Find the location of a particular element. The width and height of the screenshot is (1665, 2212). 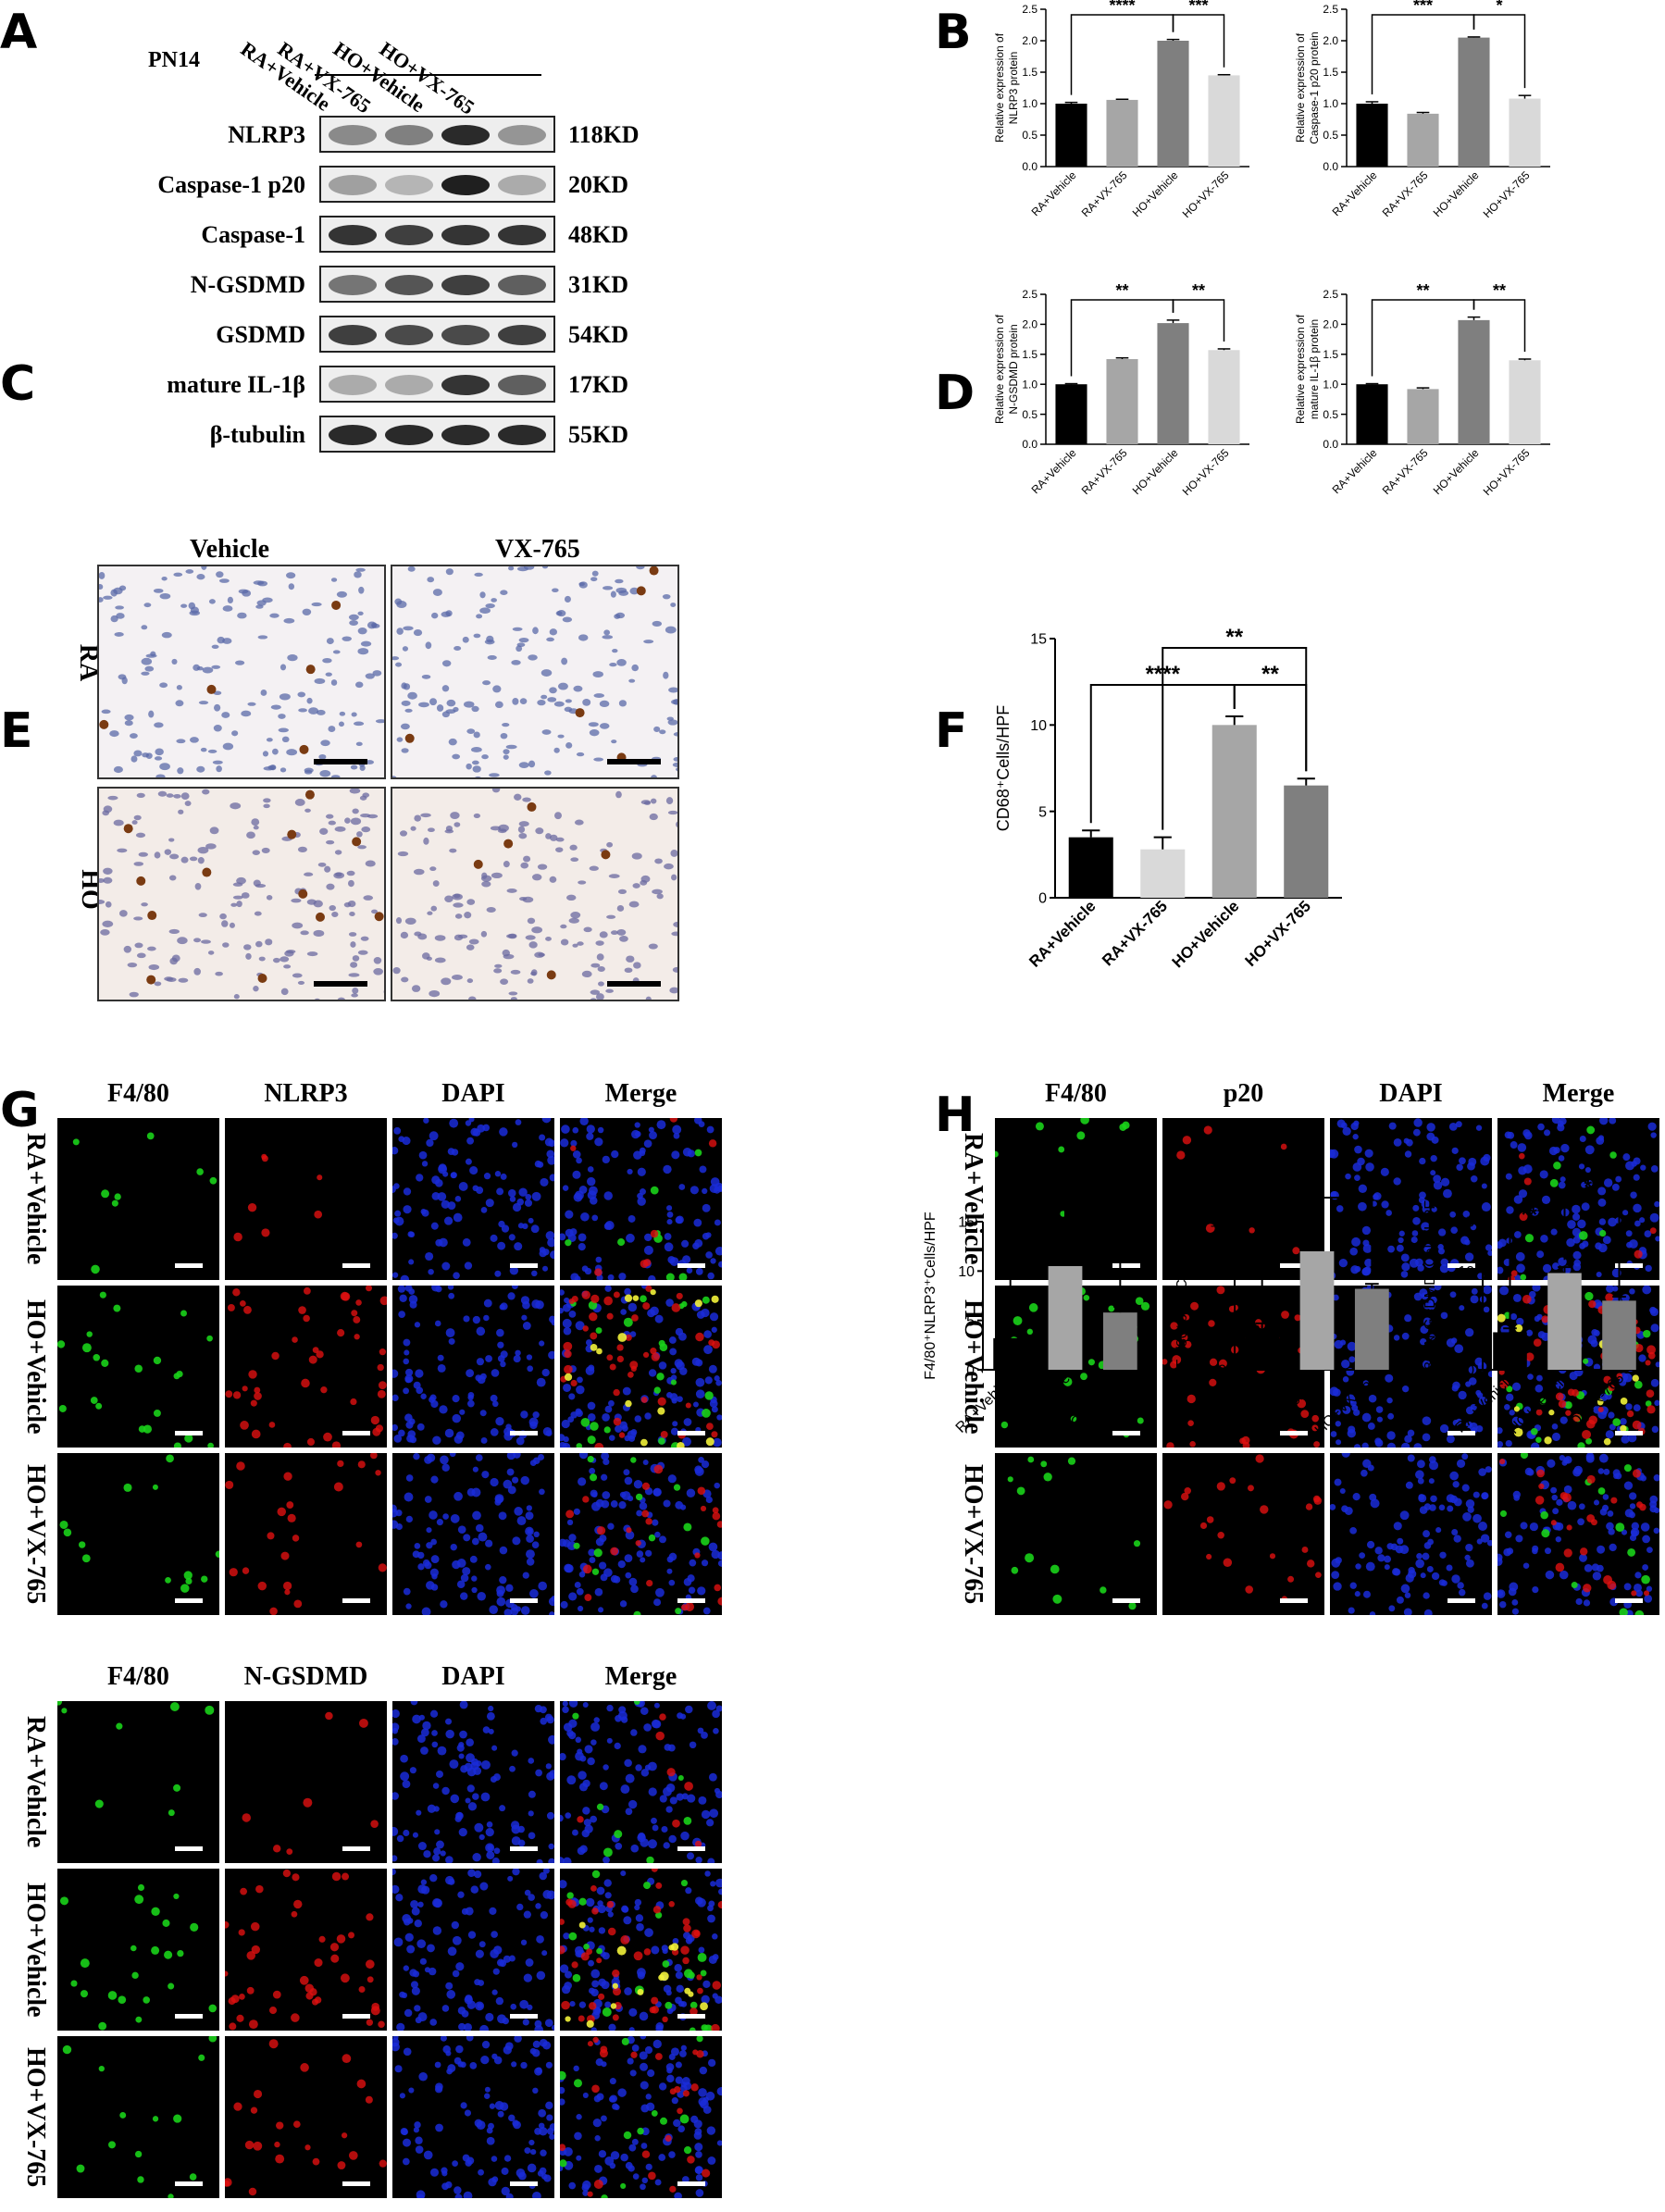

y-tick-label: 0 is located at coordinates (1470, 1371).